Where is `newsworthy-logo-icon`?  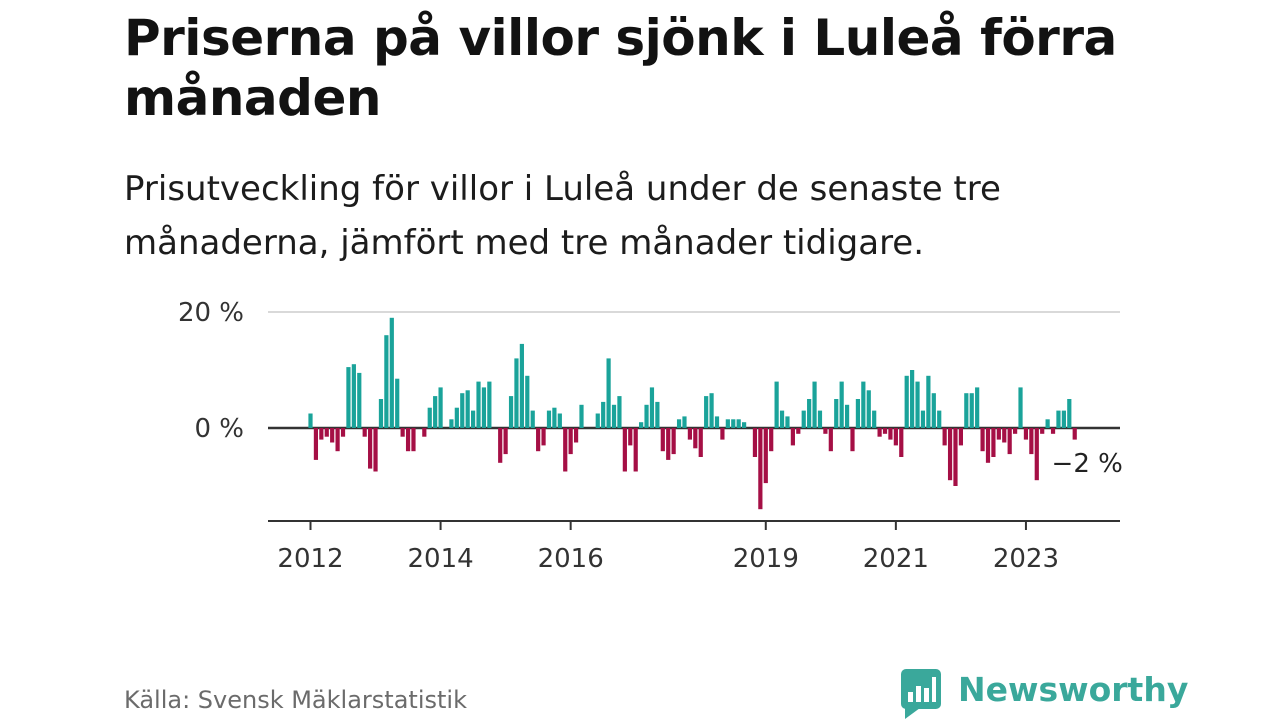
newsworthy-logo-icon is located at coordinates (921, 694).